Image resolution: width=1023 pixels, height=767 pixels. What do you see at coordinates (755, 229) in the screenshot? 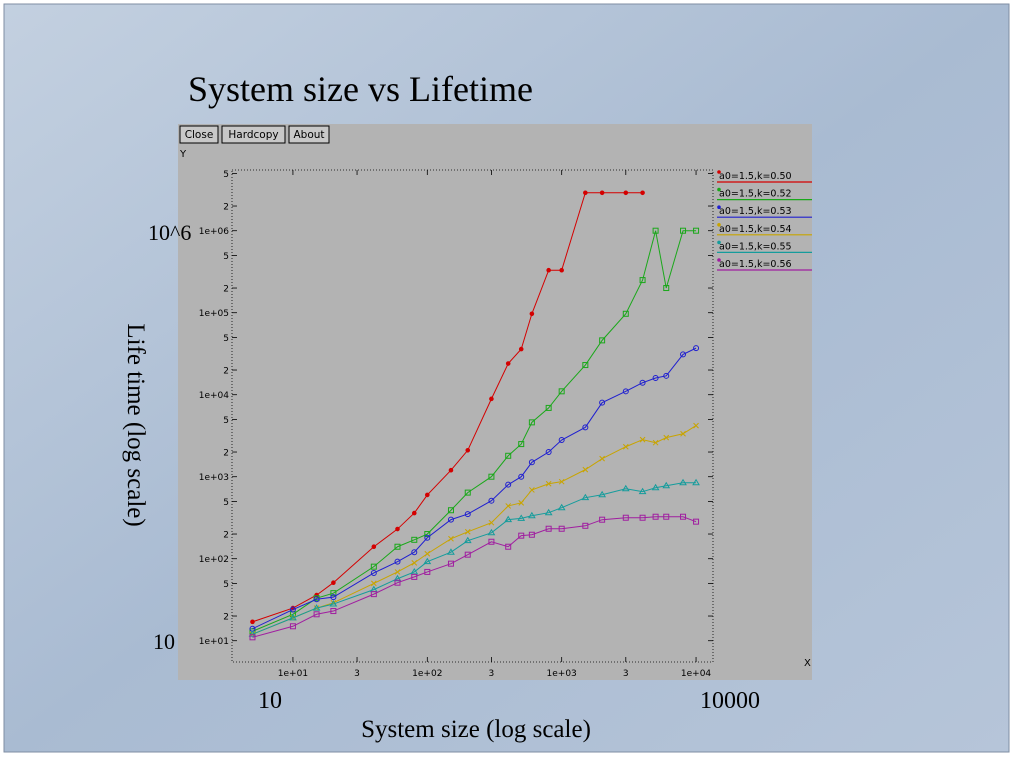
I see `legend-label: a0=1.5,k=0.54` at bounding box center [755, 229].